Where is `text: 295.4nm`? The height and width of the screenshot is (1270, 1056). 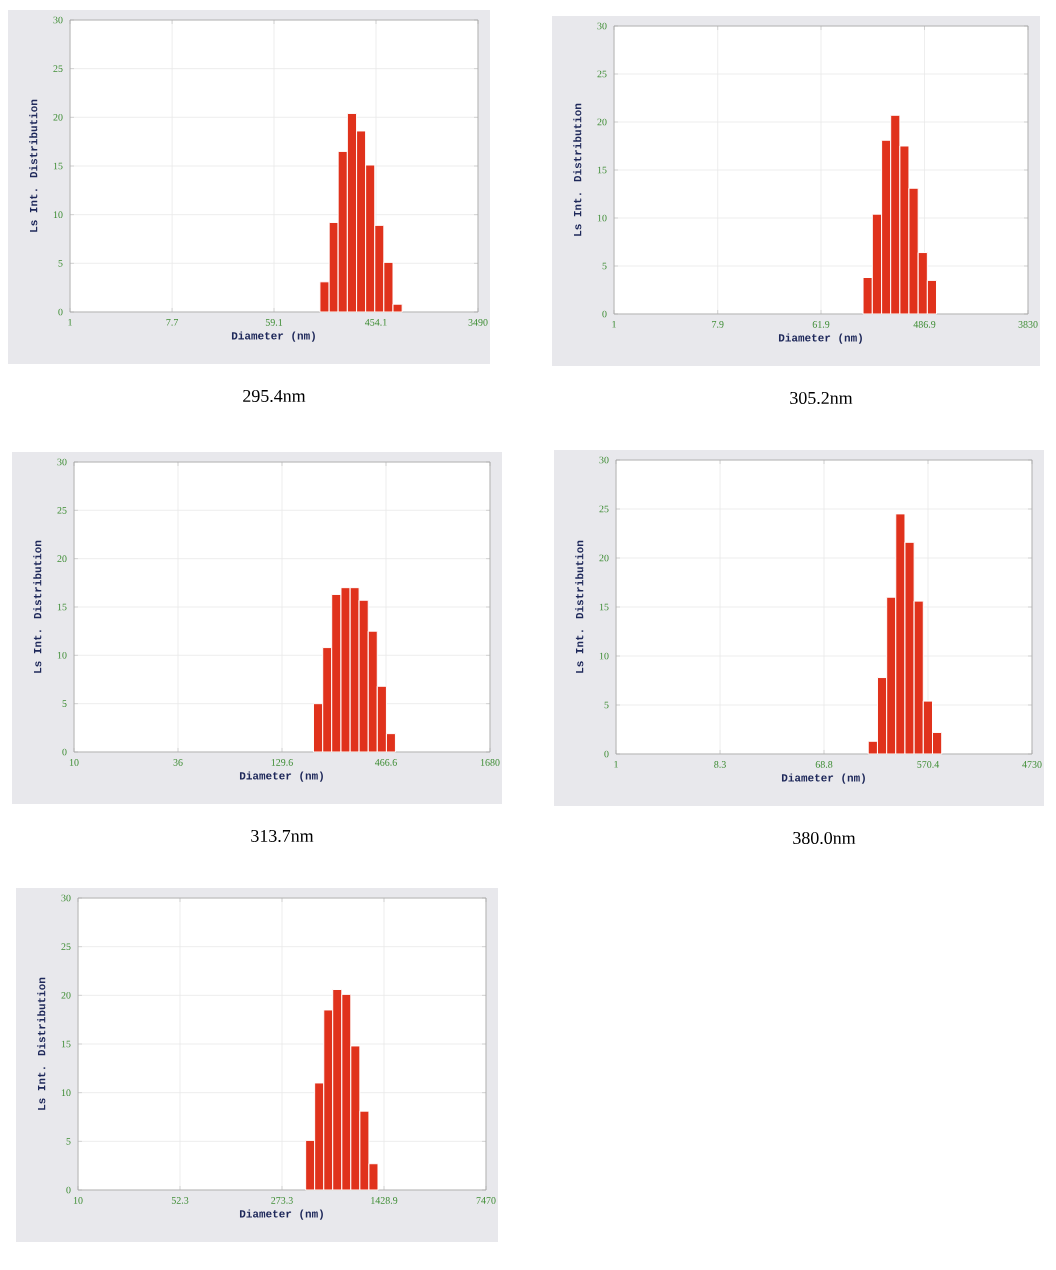
text: 295.4nm is located at coordinates (274, 396).